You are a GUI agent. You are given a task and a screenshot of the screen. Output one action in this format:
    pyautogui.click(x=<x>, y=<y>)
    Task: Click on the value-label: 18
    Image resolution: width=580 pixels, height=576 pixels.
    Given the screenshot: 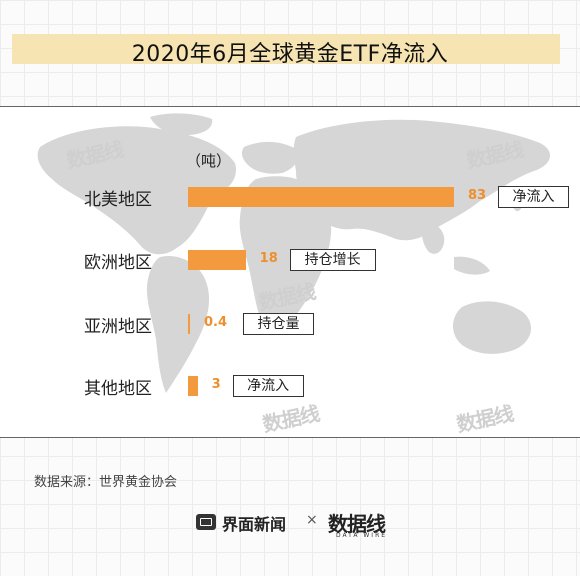 What is the action you would take?
    pyautogui.click(x=268, y=258)
    